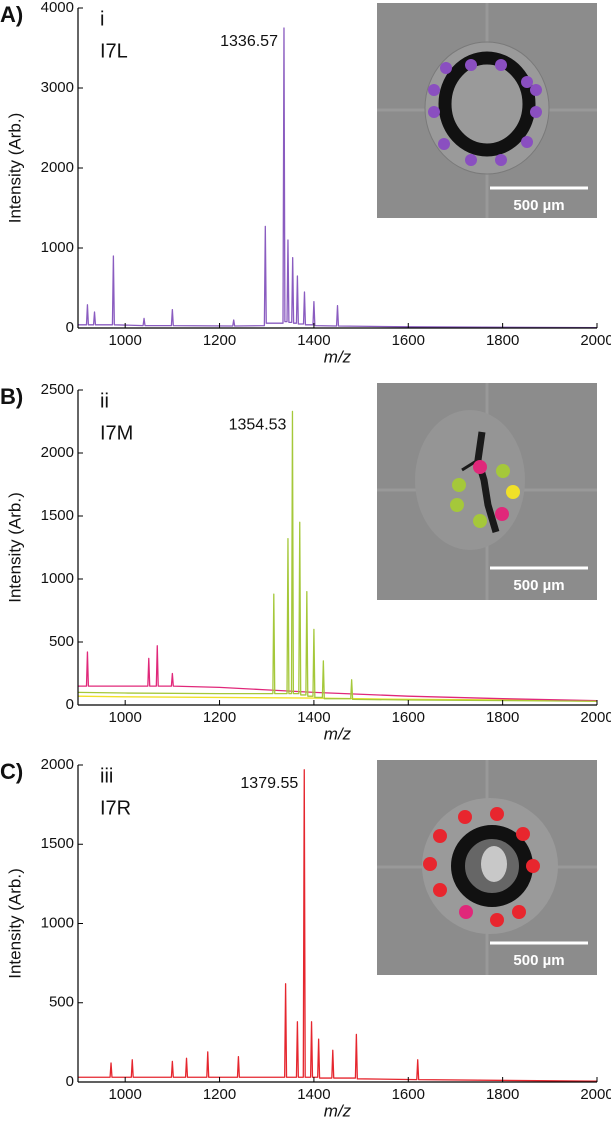  I want to click on y-tick-label: 4000, so click(57, 8).